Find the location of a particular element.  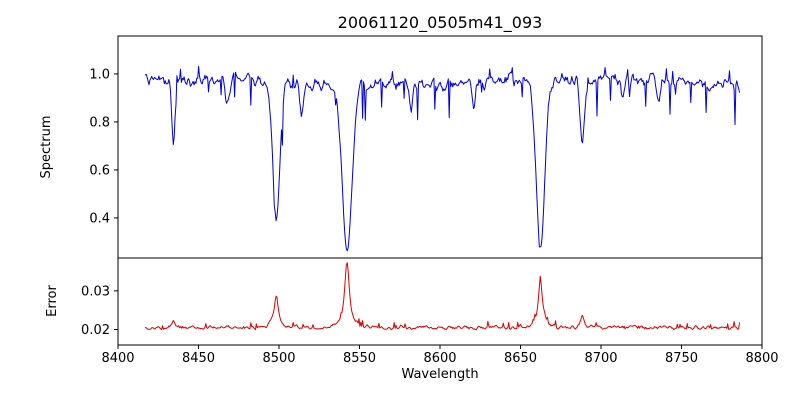

chart-title: 20061120_0505m41_093 is located at coordinates (440, 23).